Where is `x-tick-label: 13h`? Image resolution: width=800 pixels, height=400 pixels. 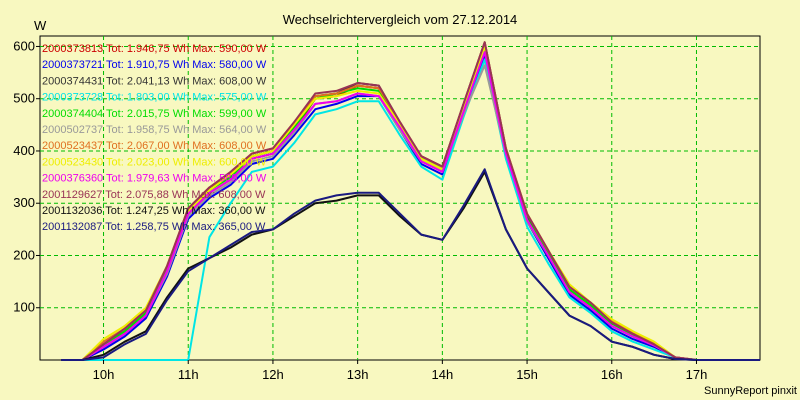
x-tick-label: 13h is located at coordinates (358, 374).